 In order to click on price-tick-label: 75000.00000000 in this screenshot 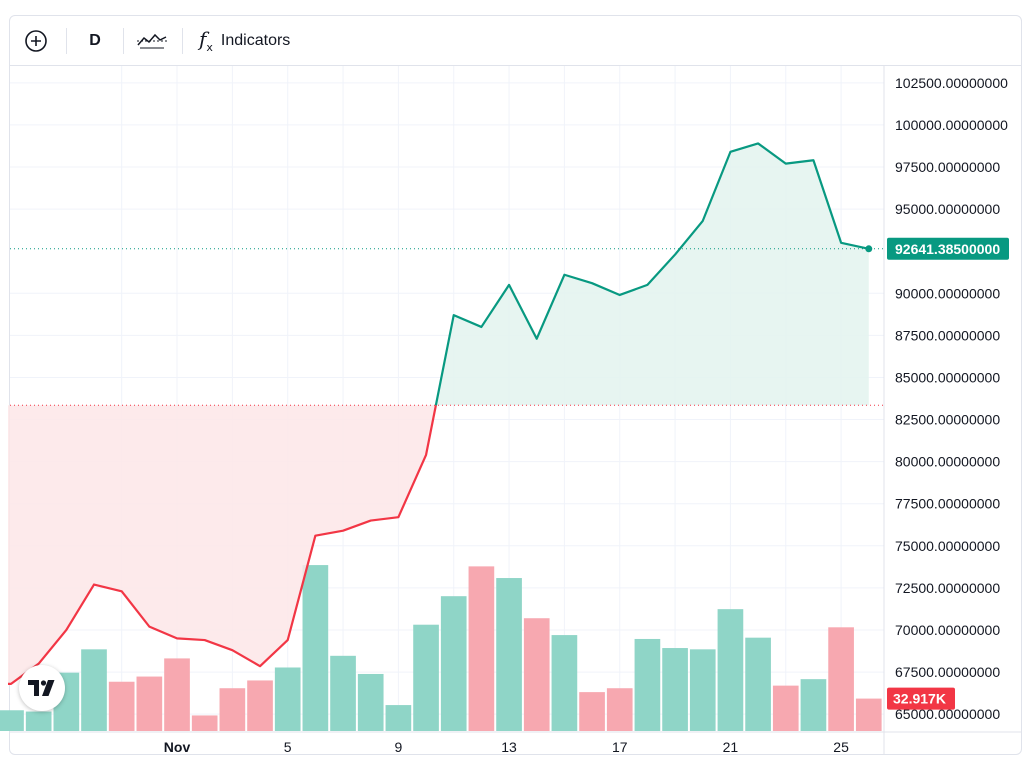, I will do `click(947, 546)`.